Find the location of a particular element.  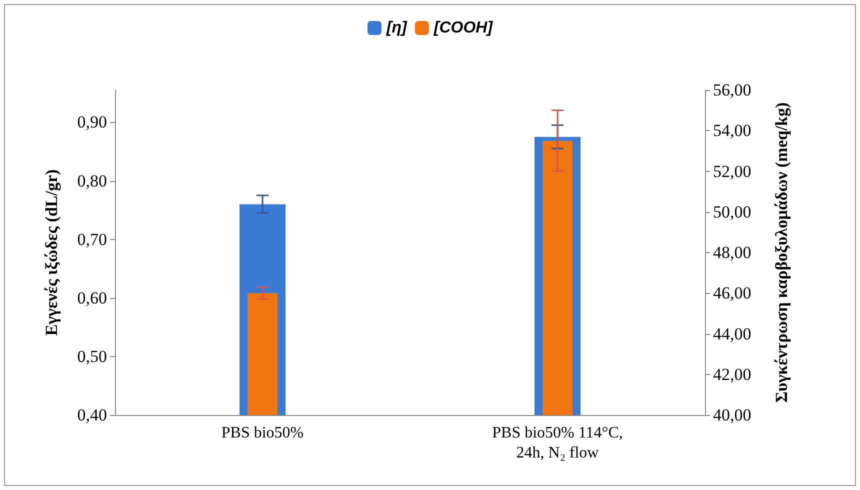

y-tick-label: 0,90 is located at coordinates (92, 122).